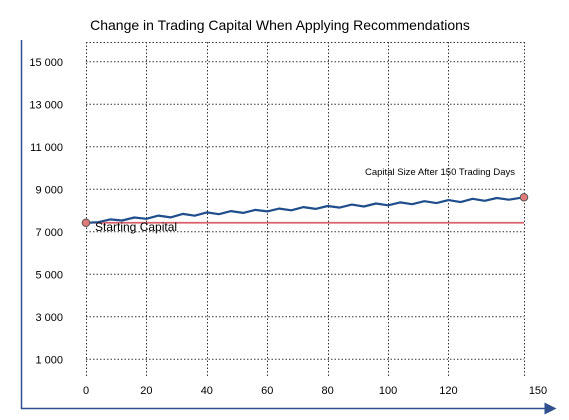  Describe the element at coordinates (524, 197) in the screenshot. I see `end-marker` at that location.